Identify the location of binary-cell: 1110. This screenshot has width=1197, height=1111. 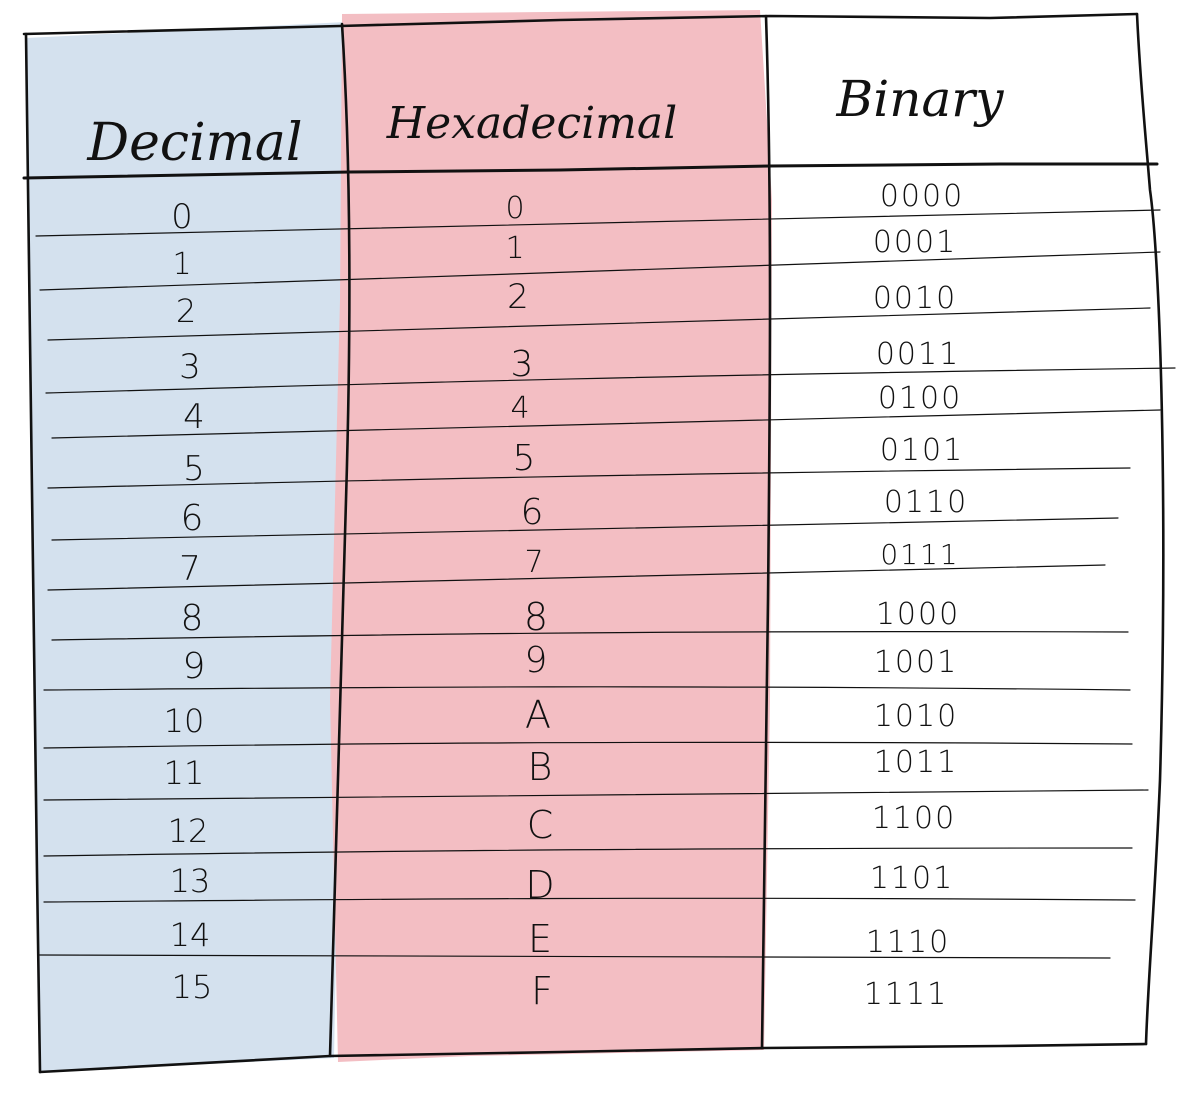
(908, 942).